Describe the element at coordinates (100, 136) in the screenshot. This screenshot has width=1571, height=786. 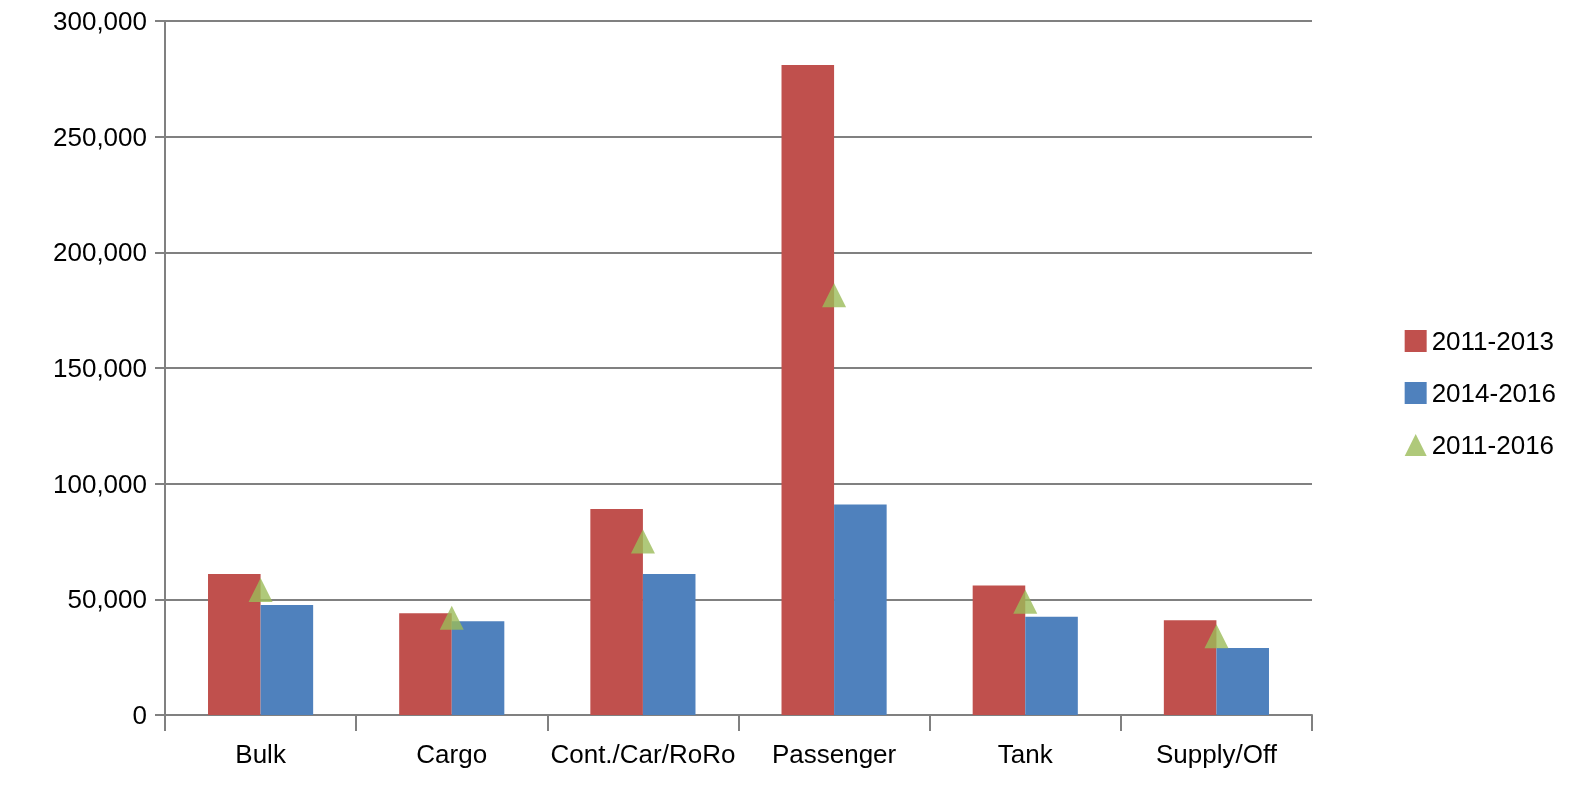
I see `y-tick-label: 250,000` at that location.